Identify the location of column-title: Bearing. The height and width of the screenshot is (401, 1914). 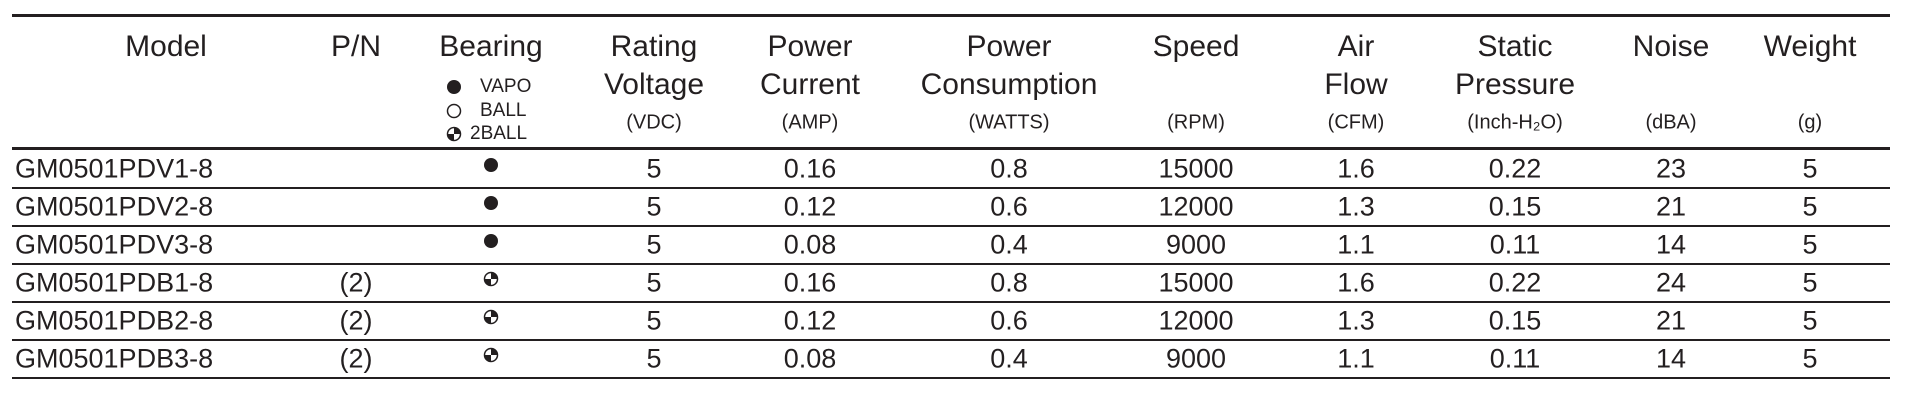
(491, 46).